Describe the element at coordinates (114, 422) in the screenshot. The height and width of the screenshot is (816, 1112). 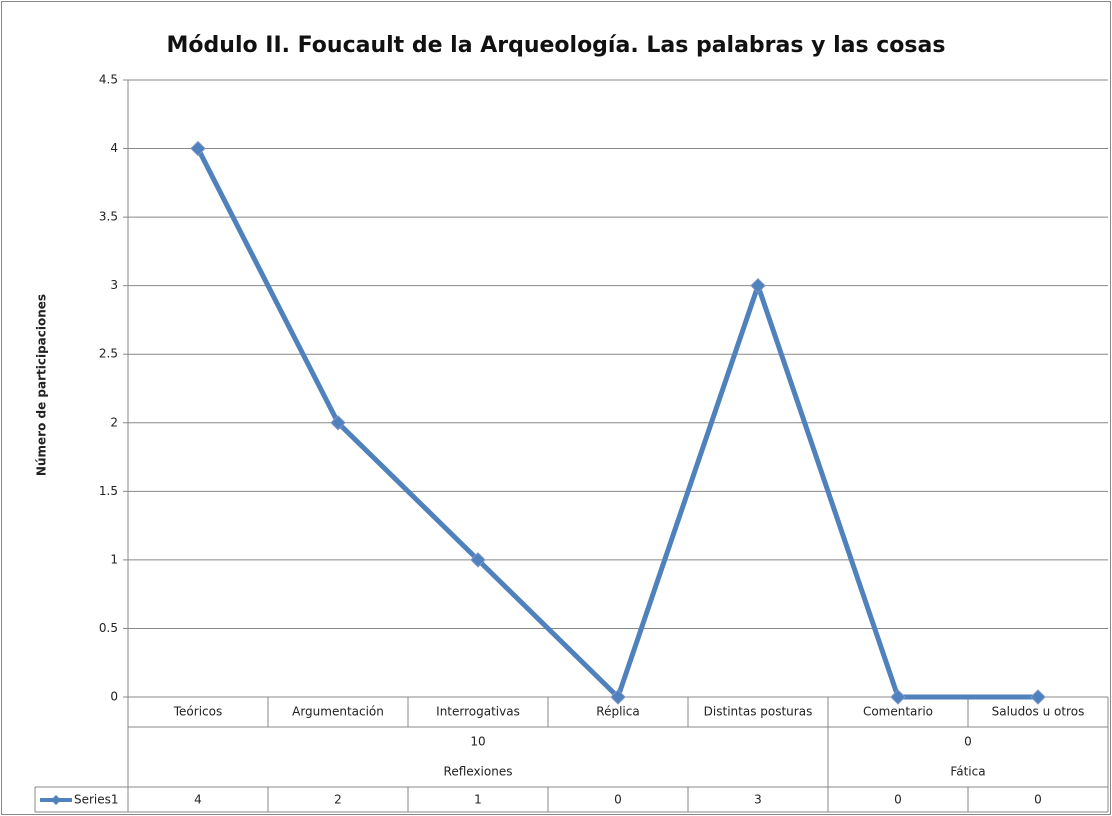
I see `y-tick-label: 2` at that location.